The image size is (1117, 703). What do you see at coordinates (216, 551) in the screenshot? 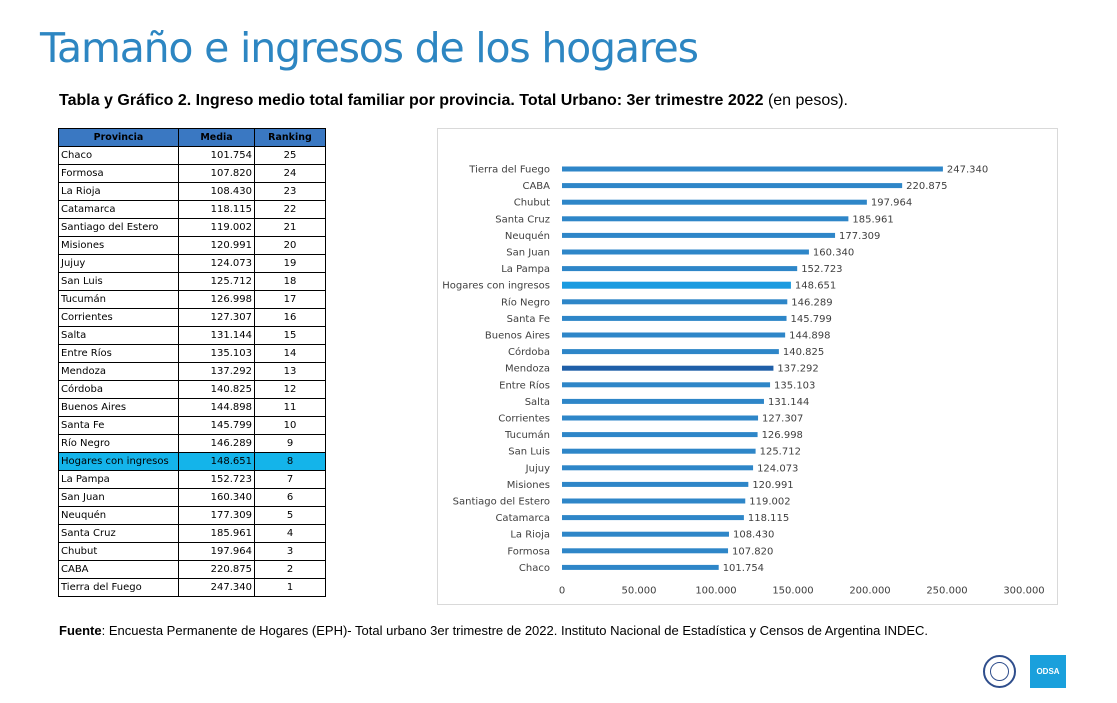
I see `cell-media: 197.964` at bounding box center [216, 551].